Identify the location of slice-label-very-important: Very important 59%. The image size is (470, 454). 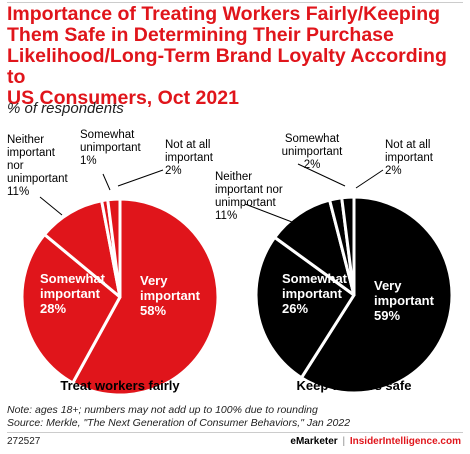
(404, 300).